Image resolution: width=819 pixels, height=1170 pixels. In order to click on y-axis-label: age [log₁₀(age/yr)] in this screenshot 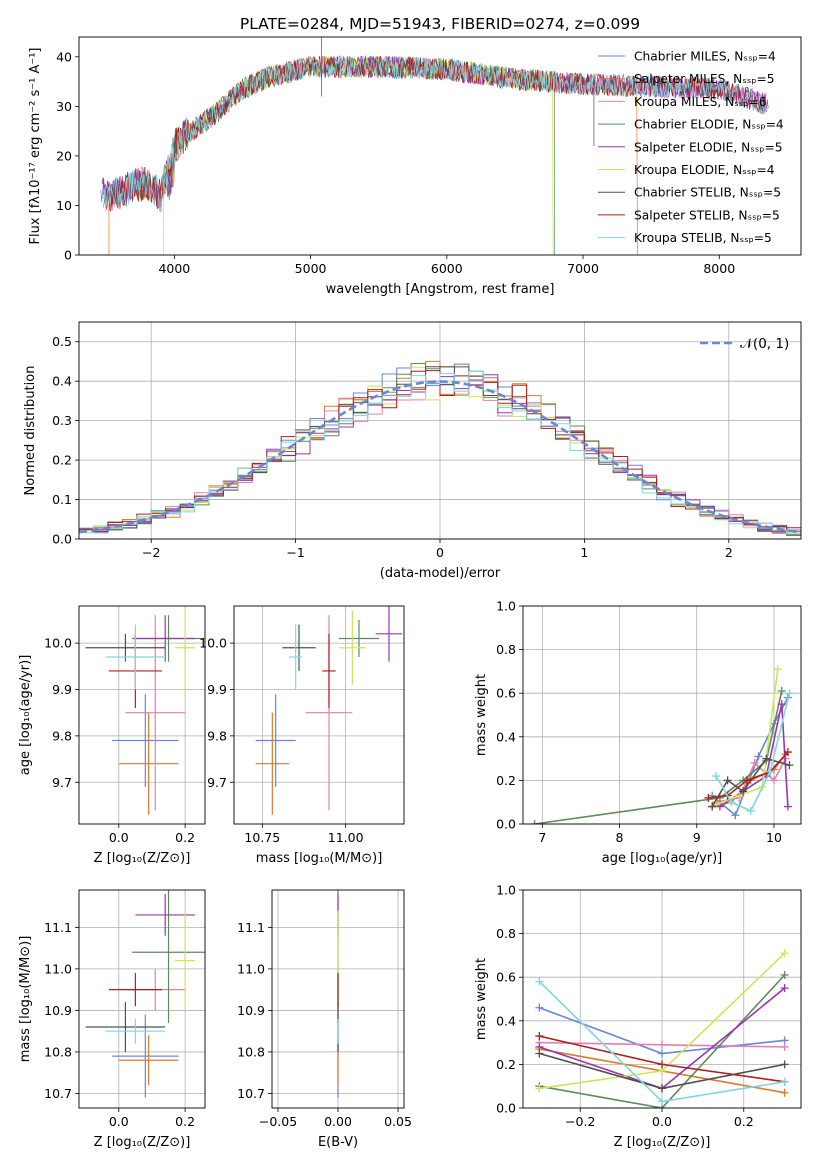, I will do `click(25, 715)`.